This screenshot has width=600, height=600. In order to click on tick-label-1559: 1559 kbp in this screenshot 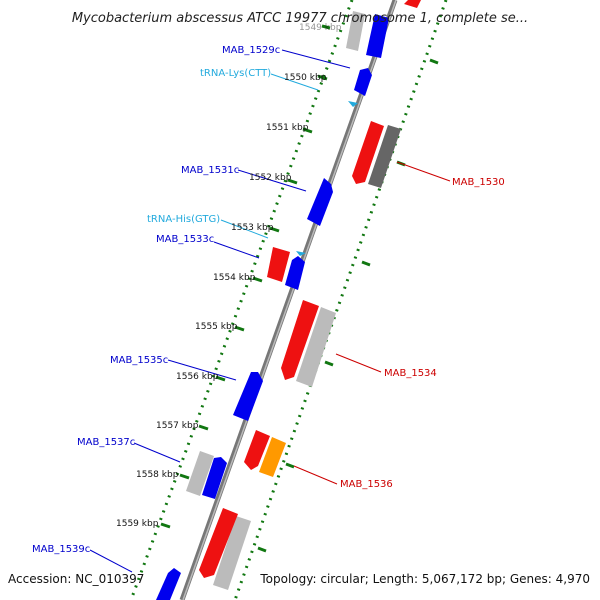, I will do `click(137, 524)`.